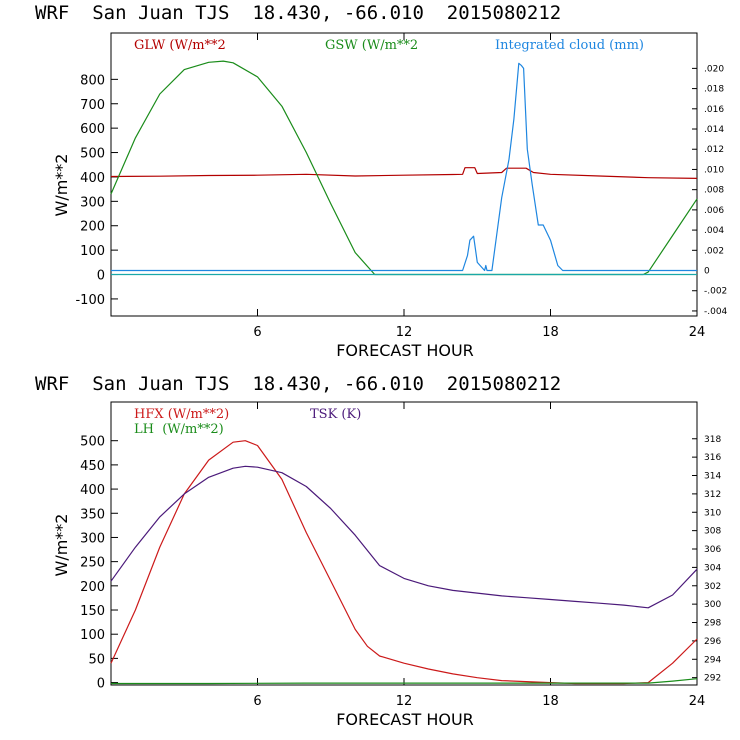  I want to click on top-y2-tick-label: .002, so click(714, 251).